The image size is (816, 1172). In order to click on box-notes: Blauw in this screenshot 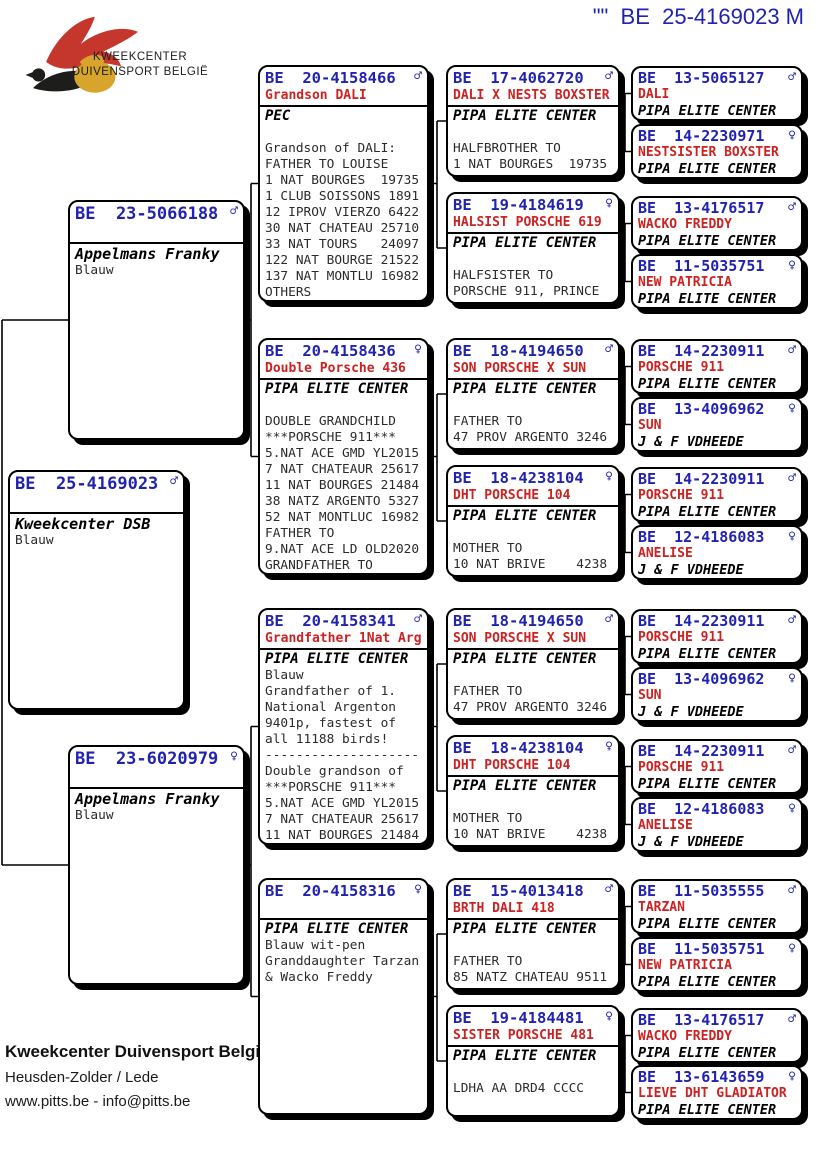, I will do `click(96, 541)`.